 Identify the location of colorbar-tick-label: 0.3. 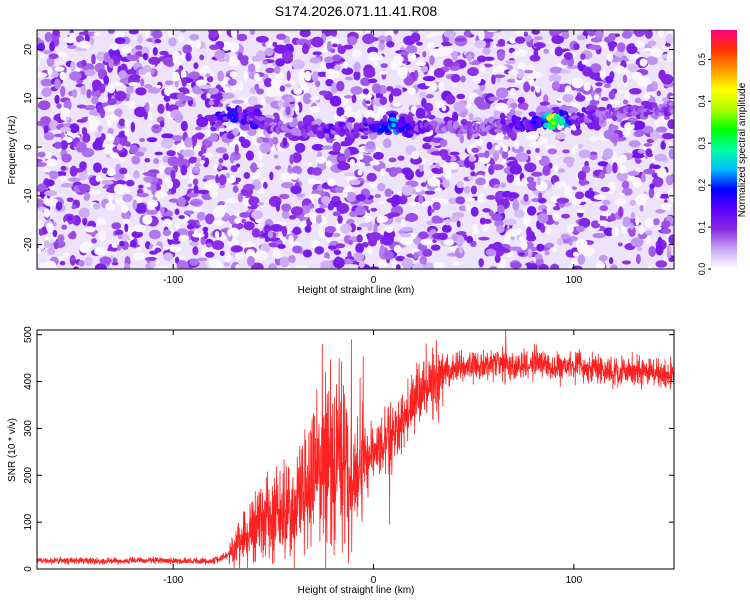
(702, 143).